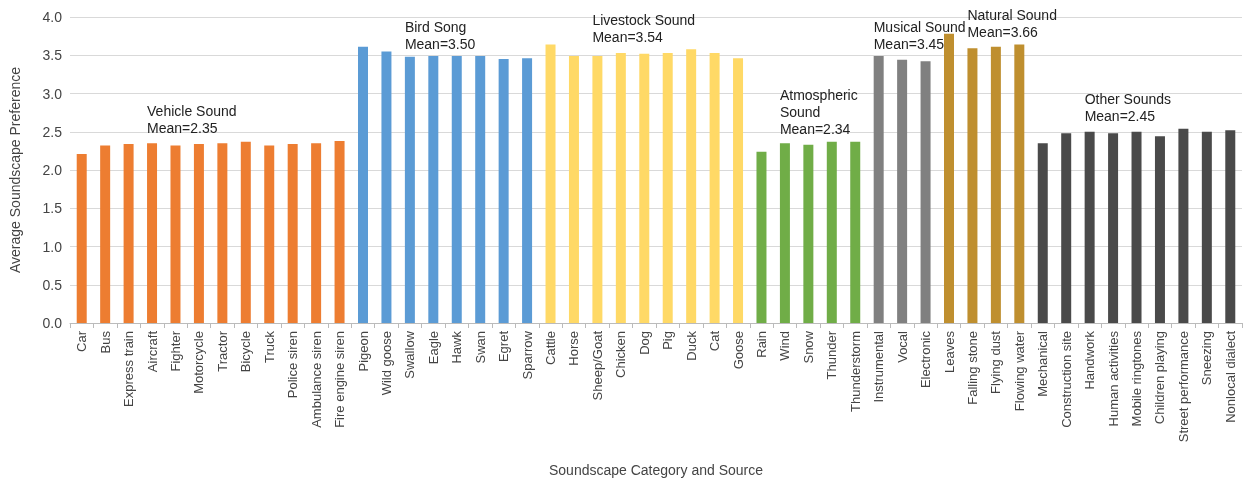  Describe the element at coordinates (52, 55) in the screenshot. I see `y-tick-label: 3.5` at that location.